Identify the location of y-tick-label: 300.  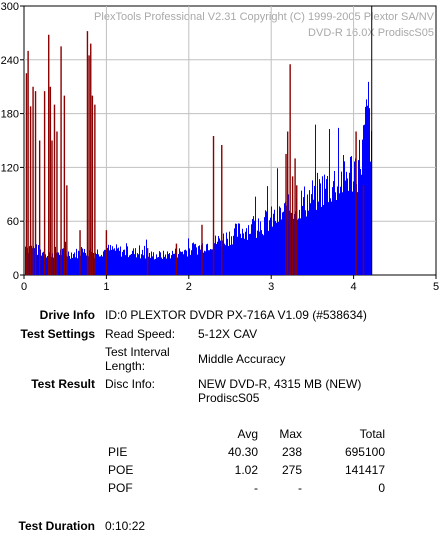
(10, 7).